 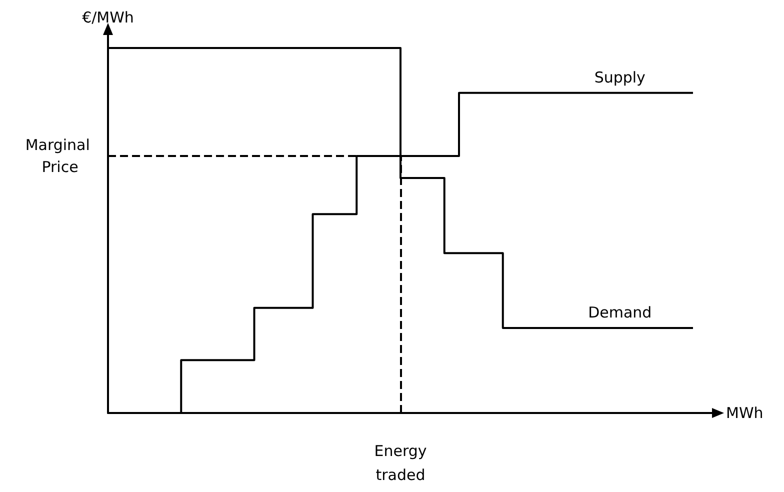 What do you see at coordinates (620, 77) in the screenshot?
I see `series-label: Supply` at bounding box center [620, 77].